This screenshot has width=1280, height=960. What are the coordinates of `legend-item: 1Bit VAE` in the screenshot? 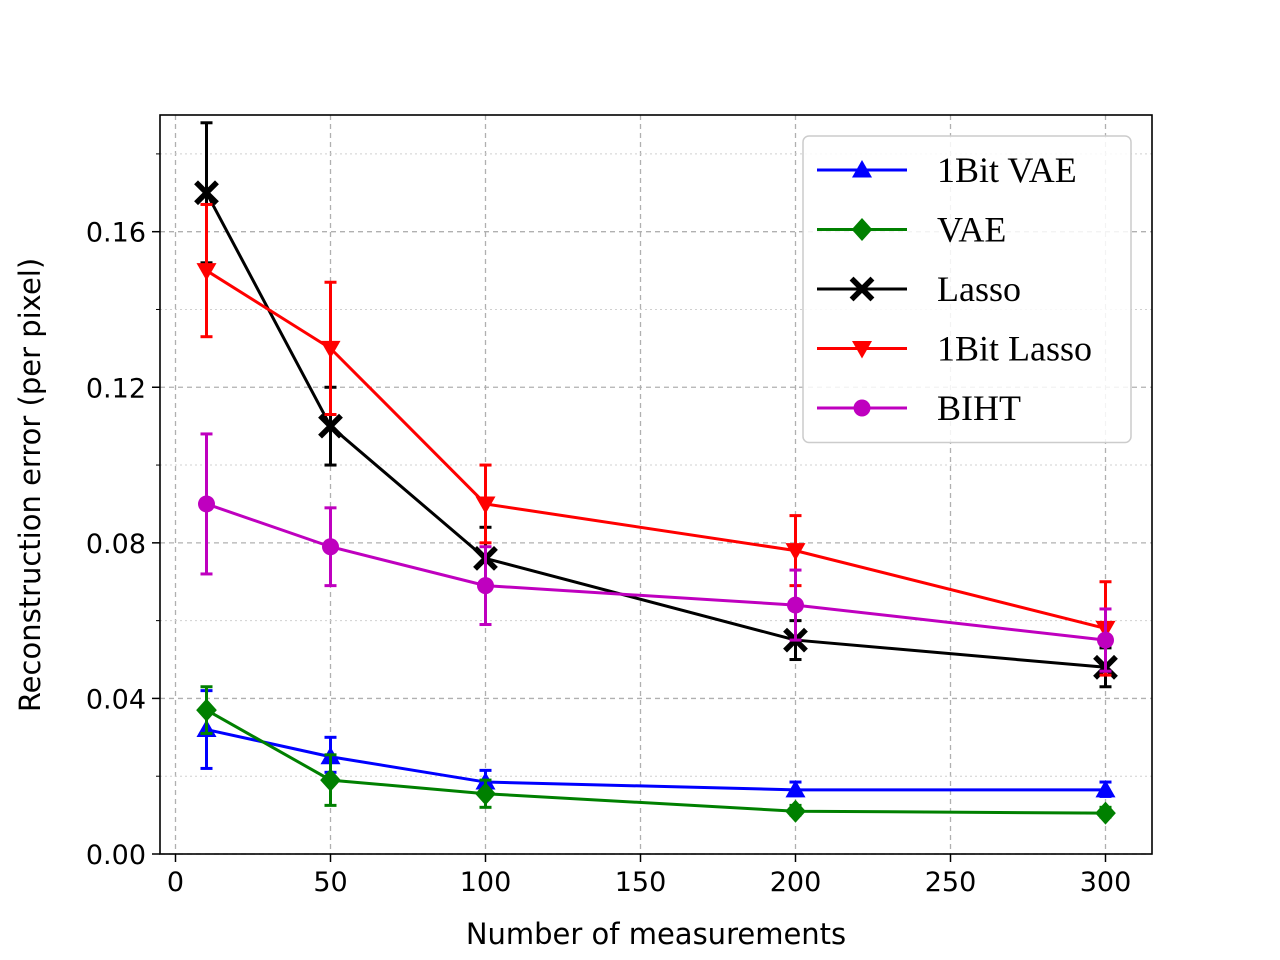 It's located at (947, 170).